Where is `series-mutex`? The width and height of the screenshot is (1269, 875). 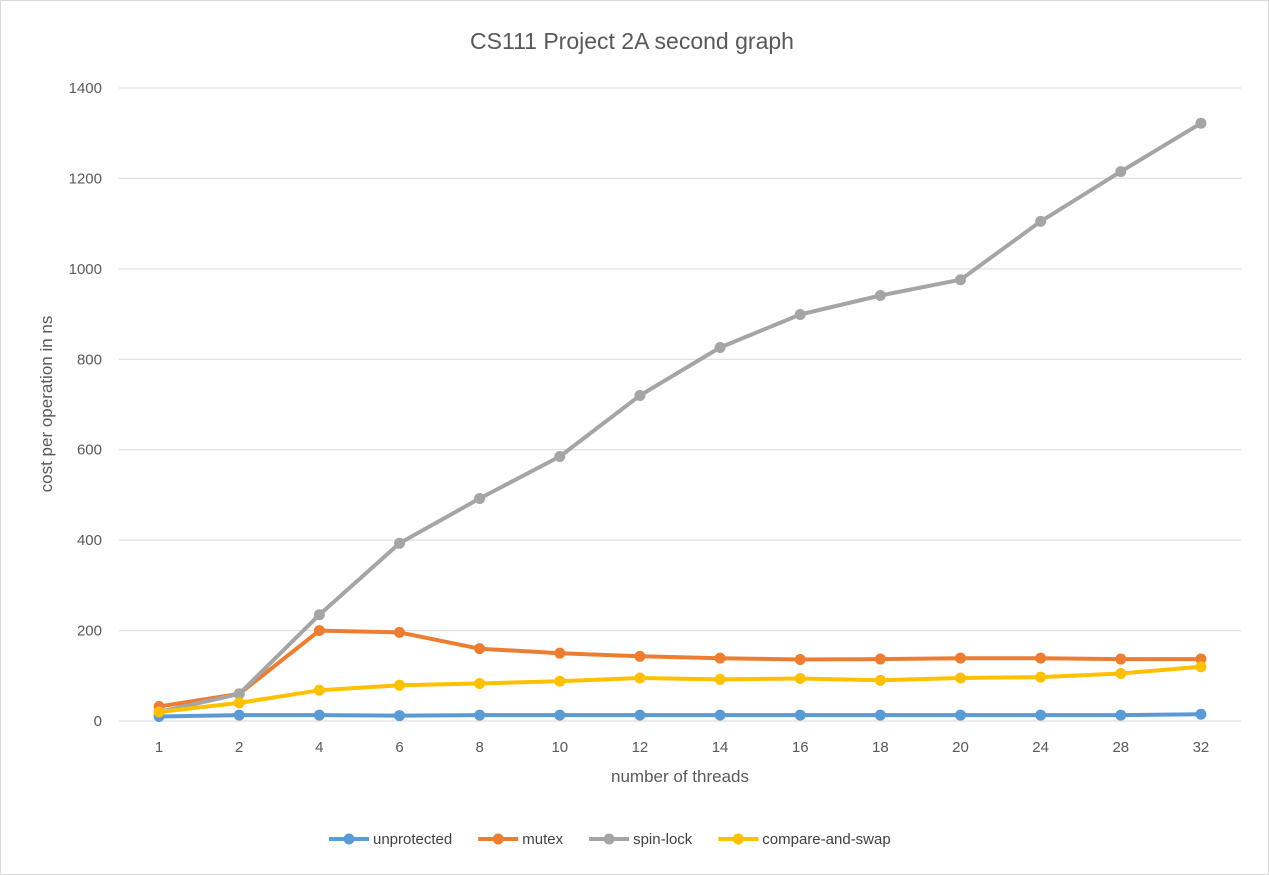 series-mutex is located at coordinates (680, 669).